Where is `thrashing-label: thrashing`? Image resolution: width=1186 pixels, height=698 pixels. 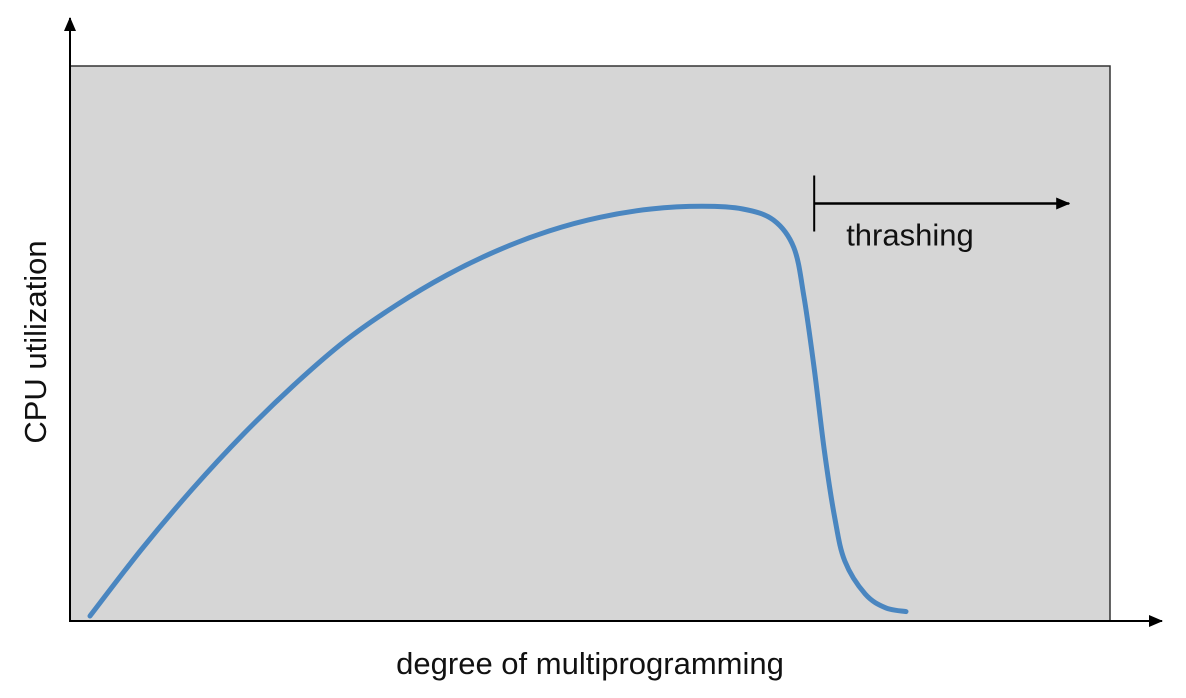
thrashing-label: thrashing is located at coordinates (910, 235).